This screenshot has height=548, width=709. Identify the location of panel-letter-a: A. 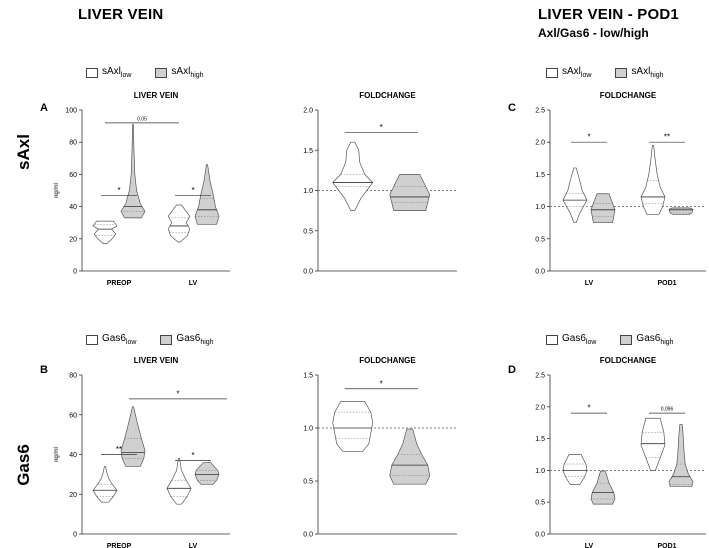
(44, 108).